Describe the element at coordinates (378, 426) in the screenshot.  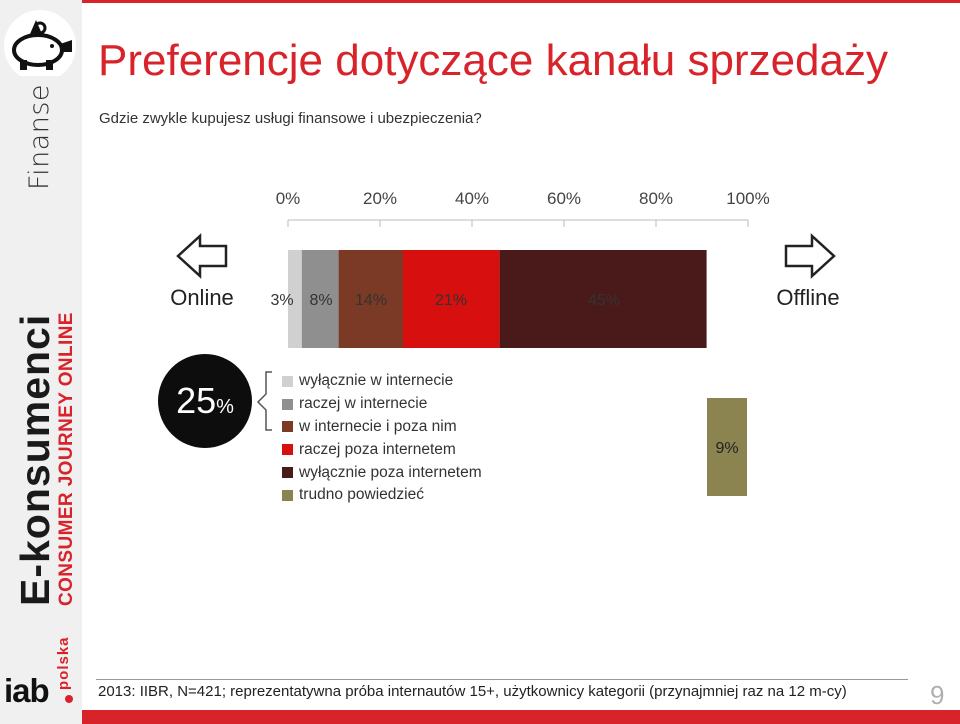
I see `legend-label: w internecie i poza nim` at that location.